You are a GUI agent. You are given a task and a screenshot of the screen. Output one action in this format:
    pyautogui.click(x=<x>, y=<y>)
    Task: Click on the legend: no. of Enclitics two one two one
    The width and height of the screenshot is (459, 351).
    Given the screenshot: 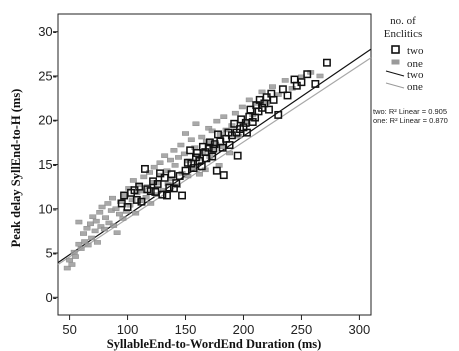 What is the action you would take?
    pyautogui.click(x=404, y=54)
    